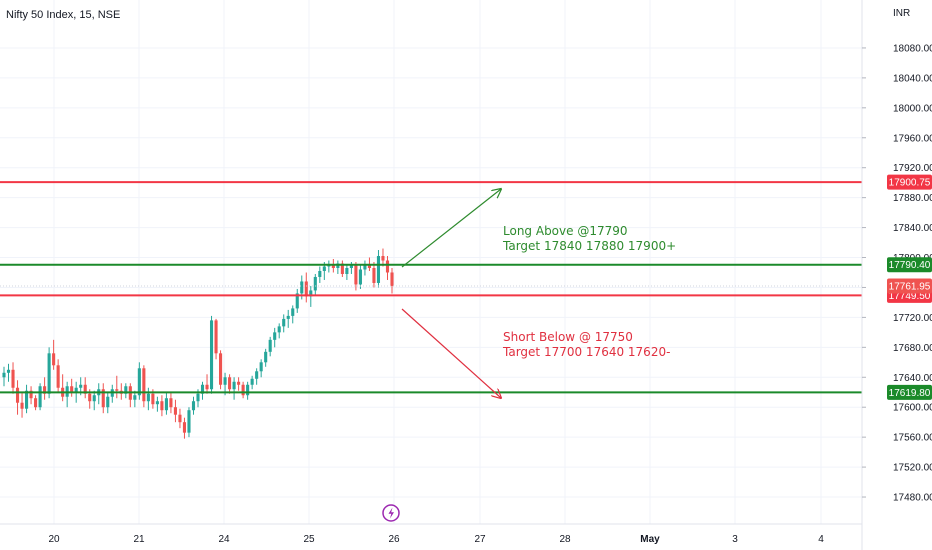  What do you see at coordinates (224, 539) in the screenshot?
I see `x-tick-label: 24` at bounding box center [224, 539].